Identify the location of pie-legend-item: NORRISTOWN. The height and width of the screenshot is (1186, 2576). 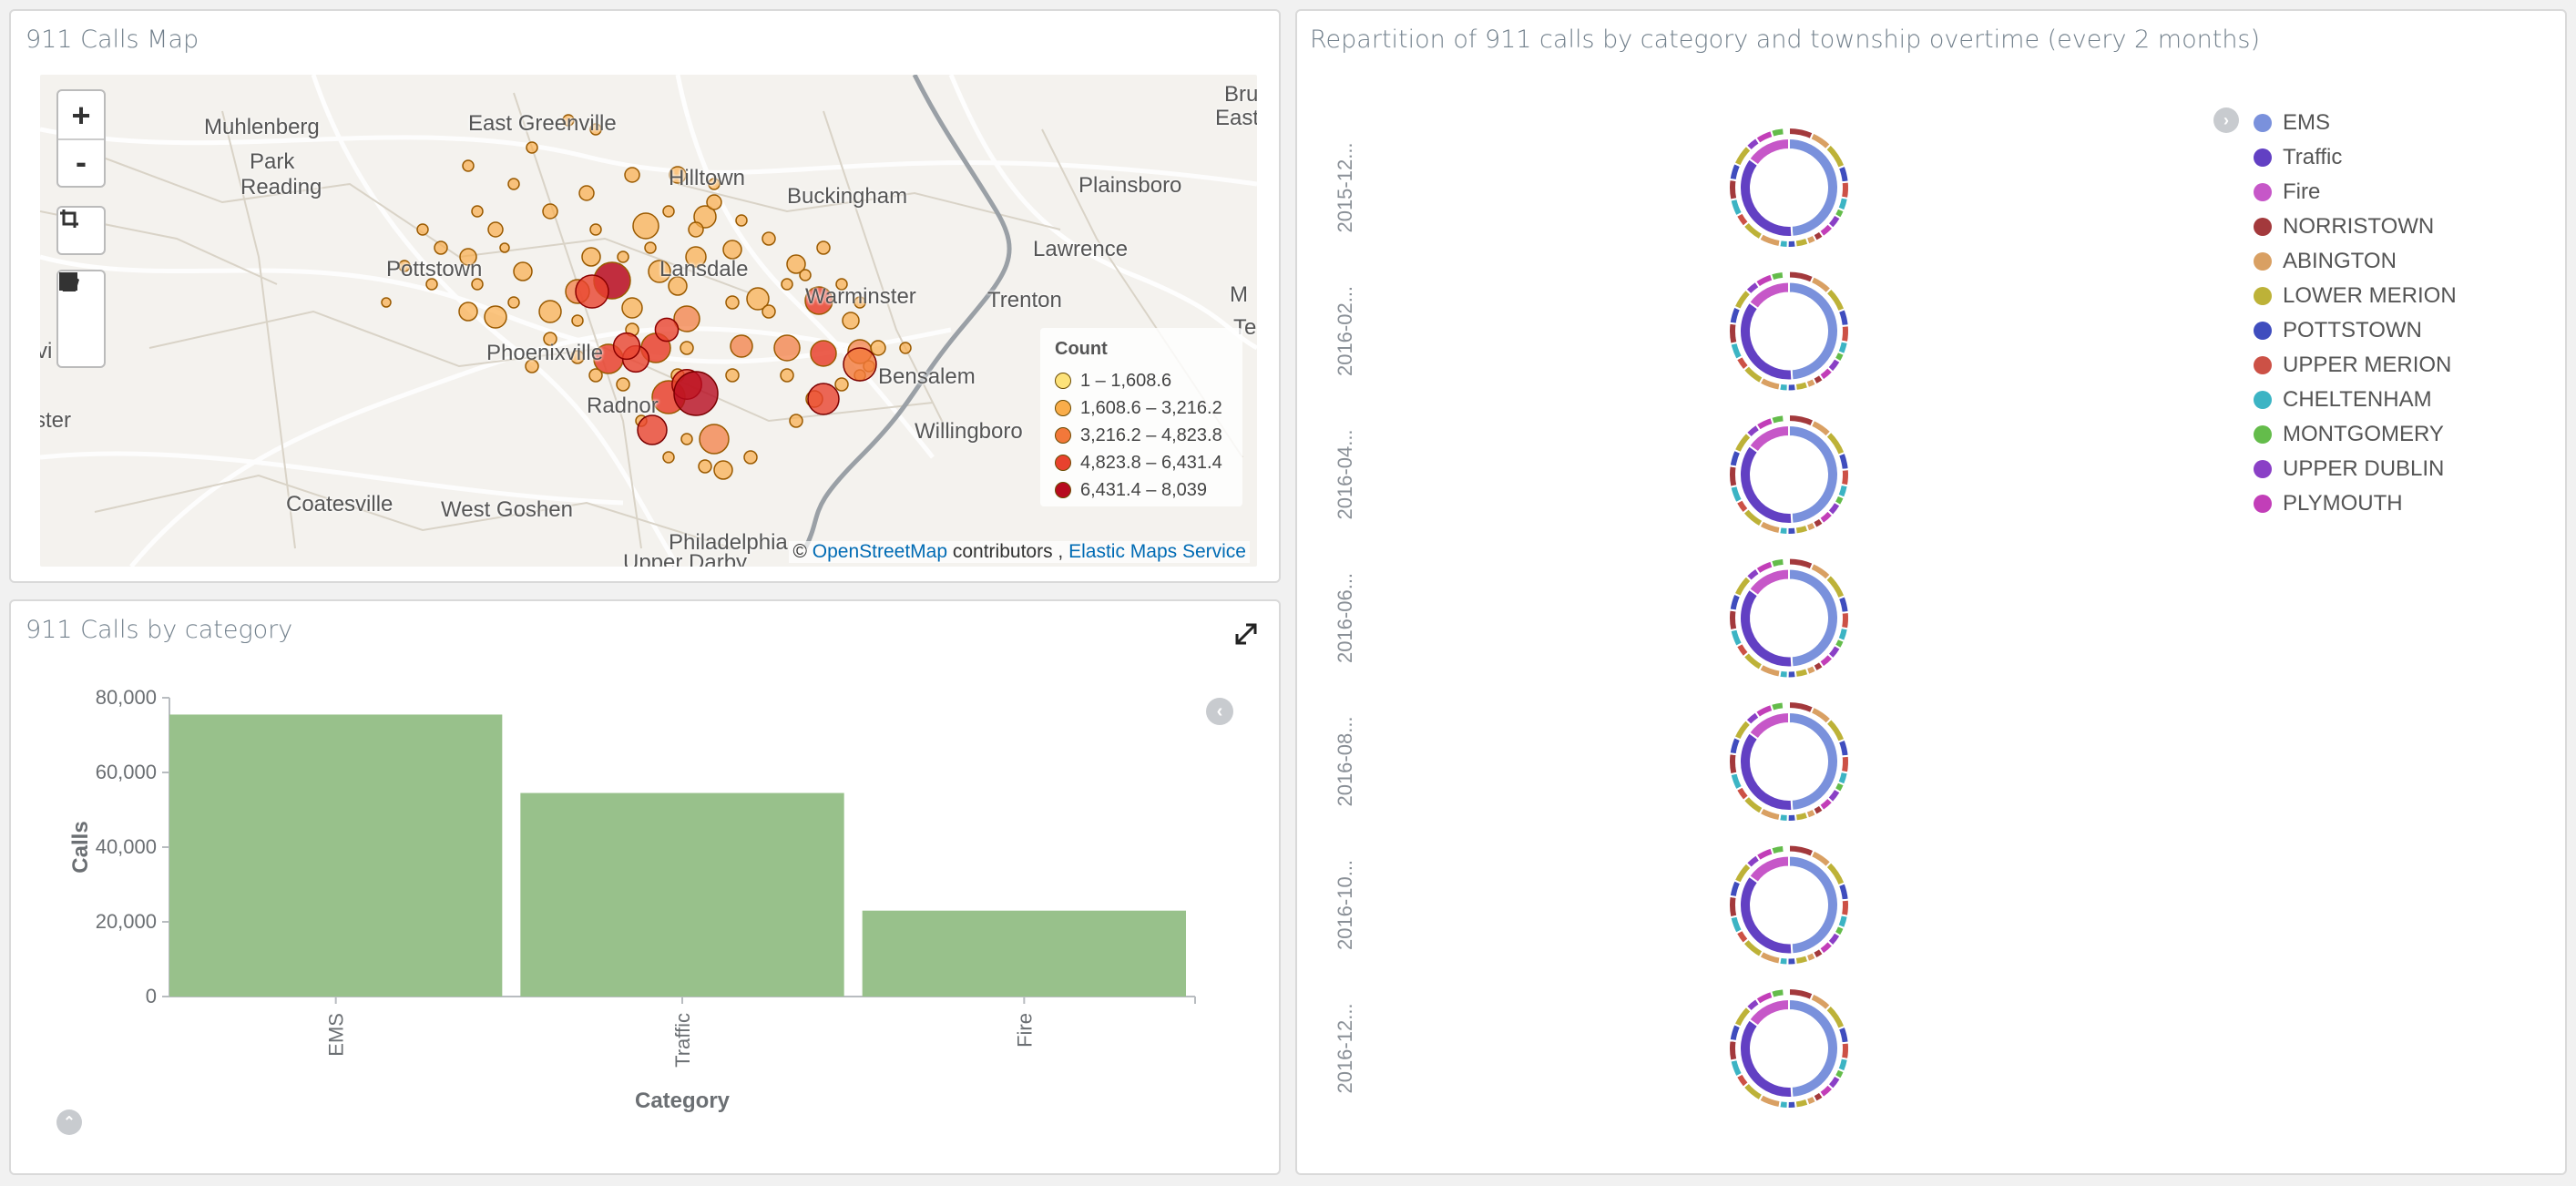
(2355, 227).